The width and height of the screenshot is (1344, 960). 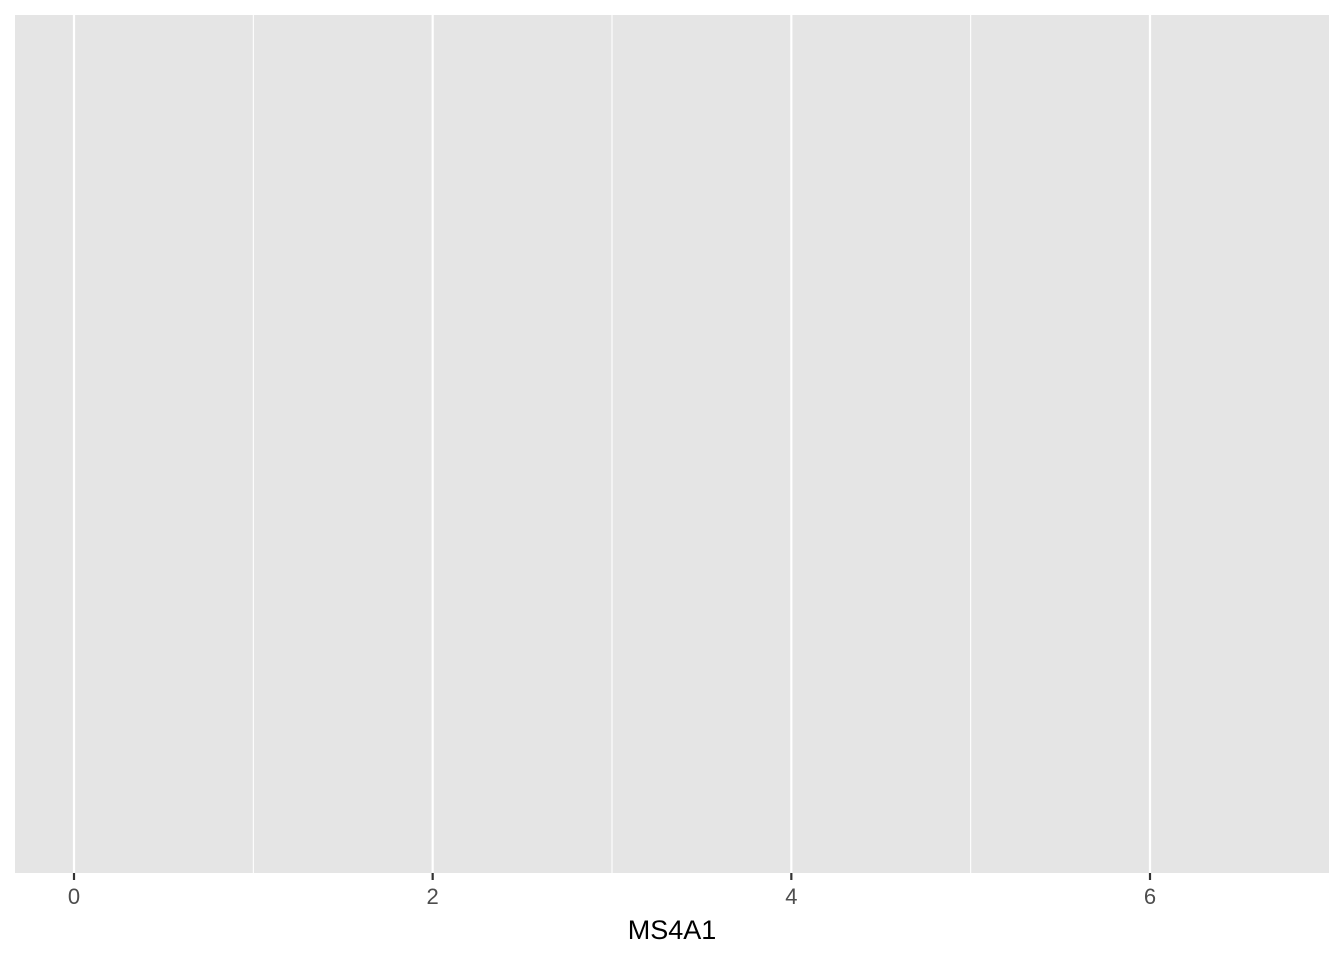 I want to click on x-tick-label-2: 2, so click(x=433, y=896).